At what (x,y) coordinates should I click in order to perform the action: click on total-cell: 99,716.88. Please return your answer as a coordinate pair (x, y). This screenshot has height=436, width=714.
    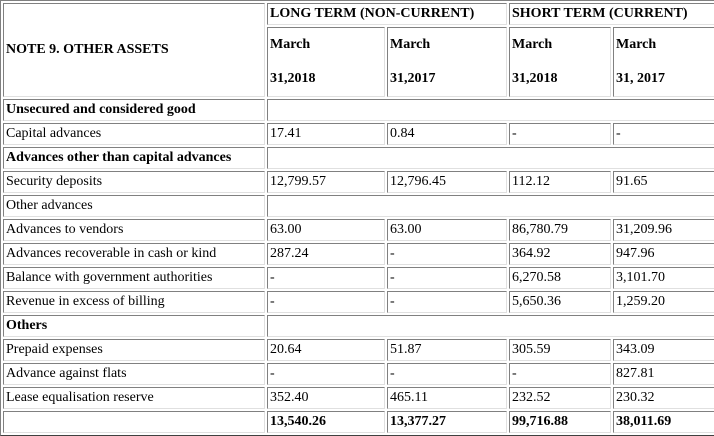
    Looking at the image, I should click on (560, 422).